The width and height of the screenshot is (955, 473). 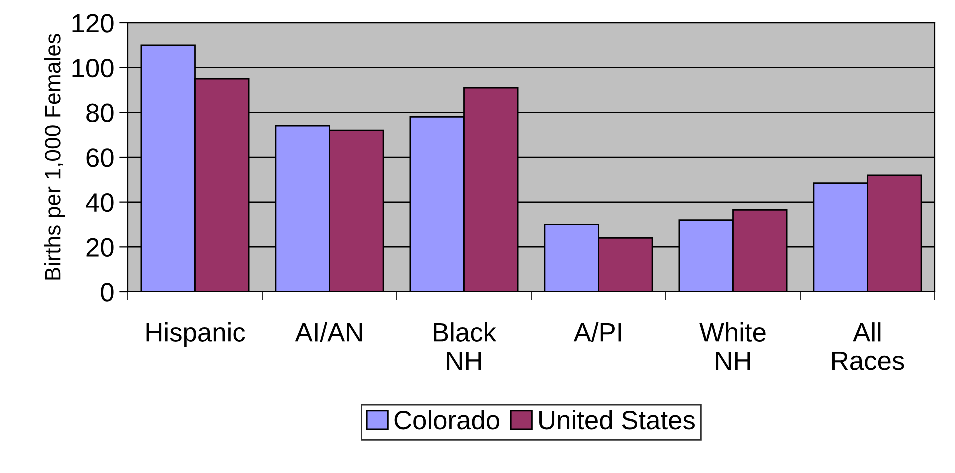 What do you see at coordinates (100, 158) in the screenshot?
I see `y-tick-label: 60` at bounding box center [100, 158].